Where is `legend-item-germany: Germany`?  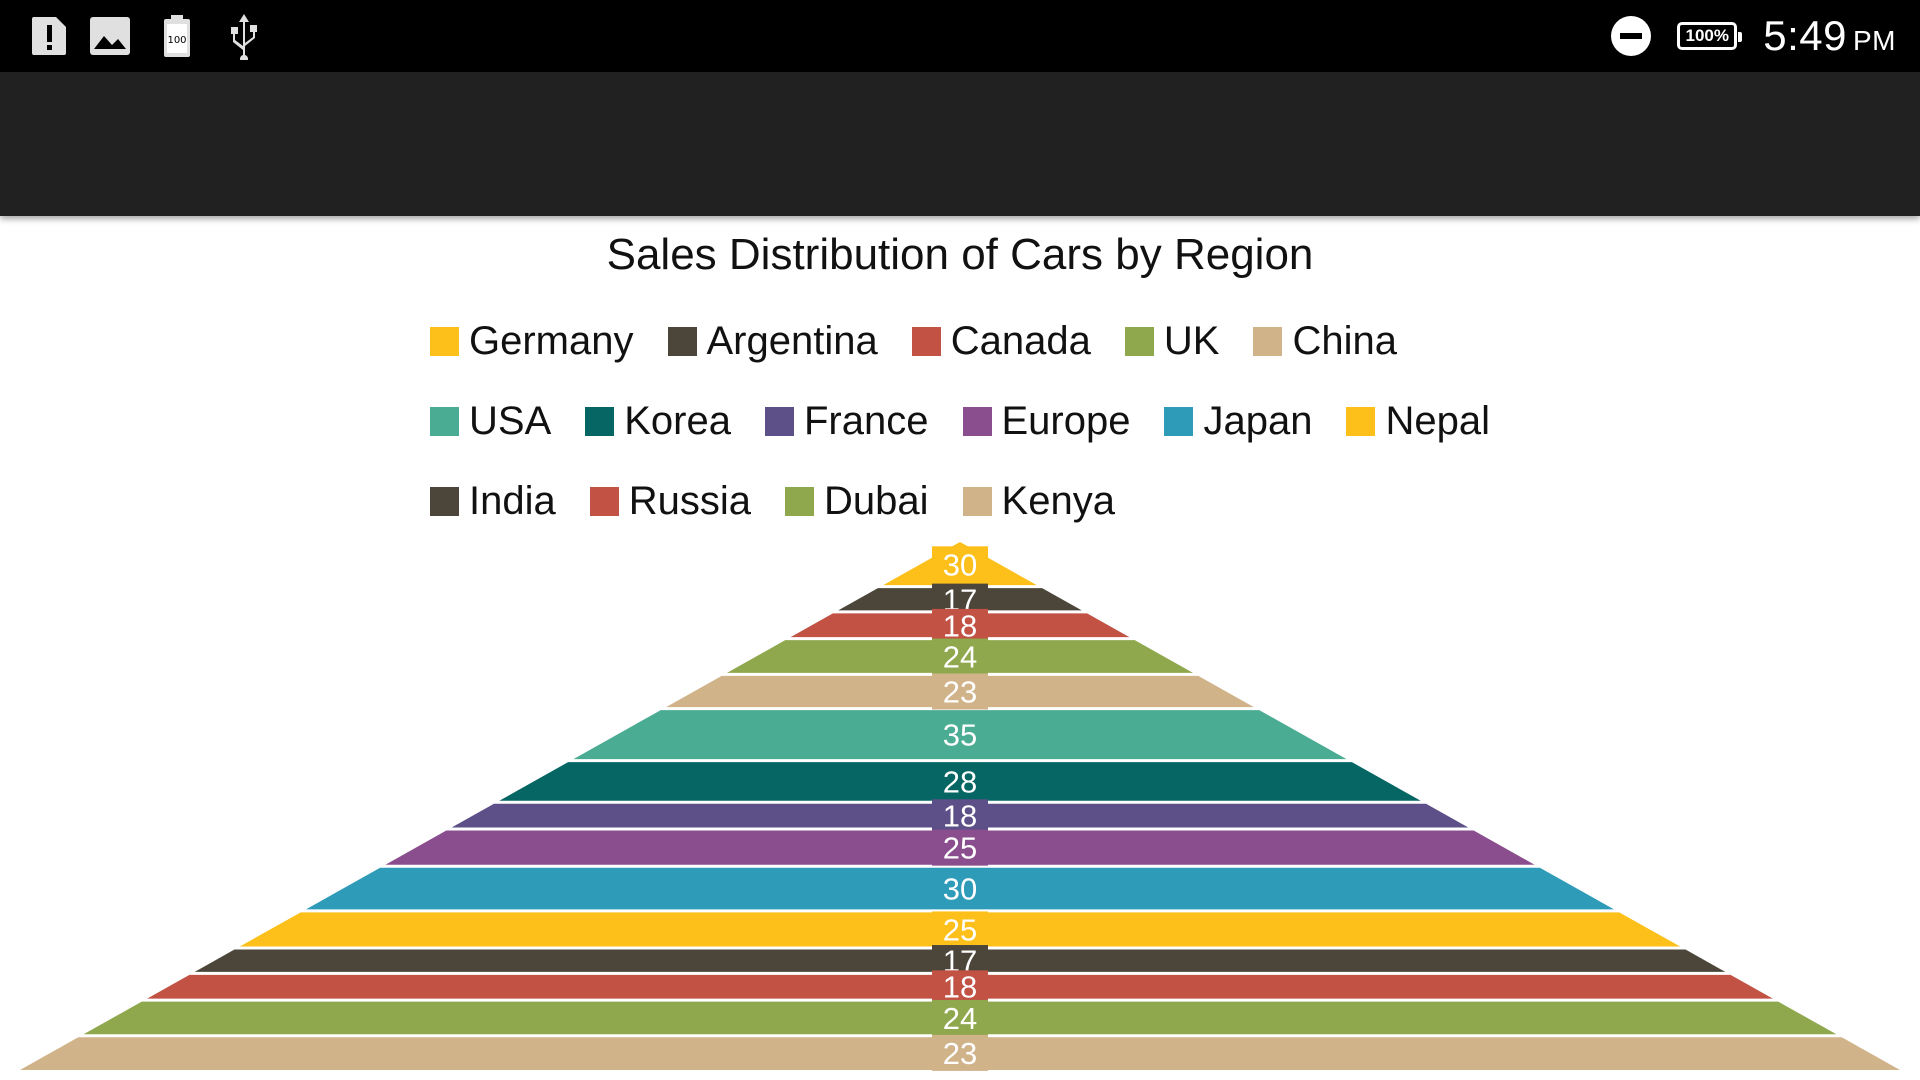 legend-item-germany: Germany is located at coordinates (532, 341).